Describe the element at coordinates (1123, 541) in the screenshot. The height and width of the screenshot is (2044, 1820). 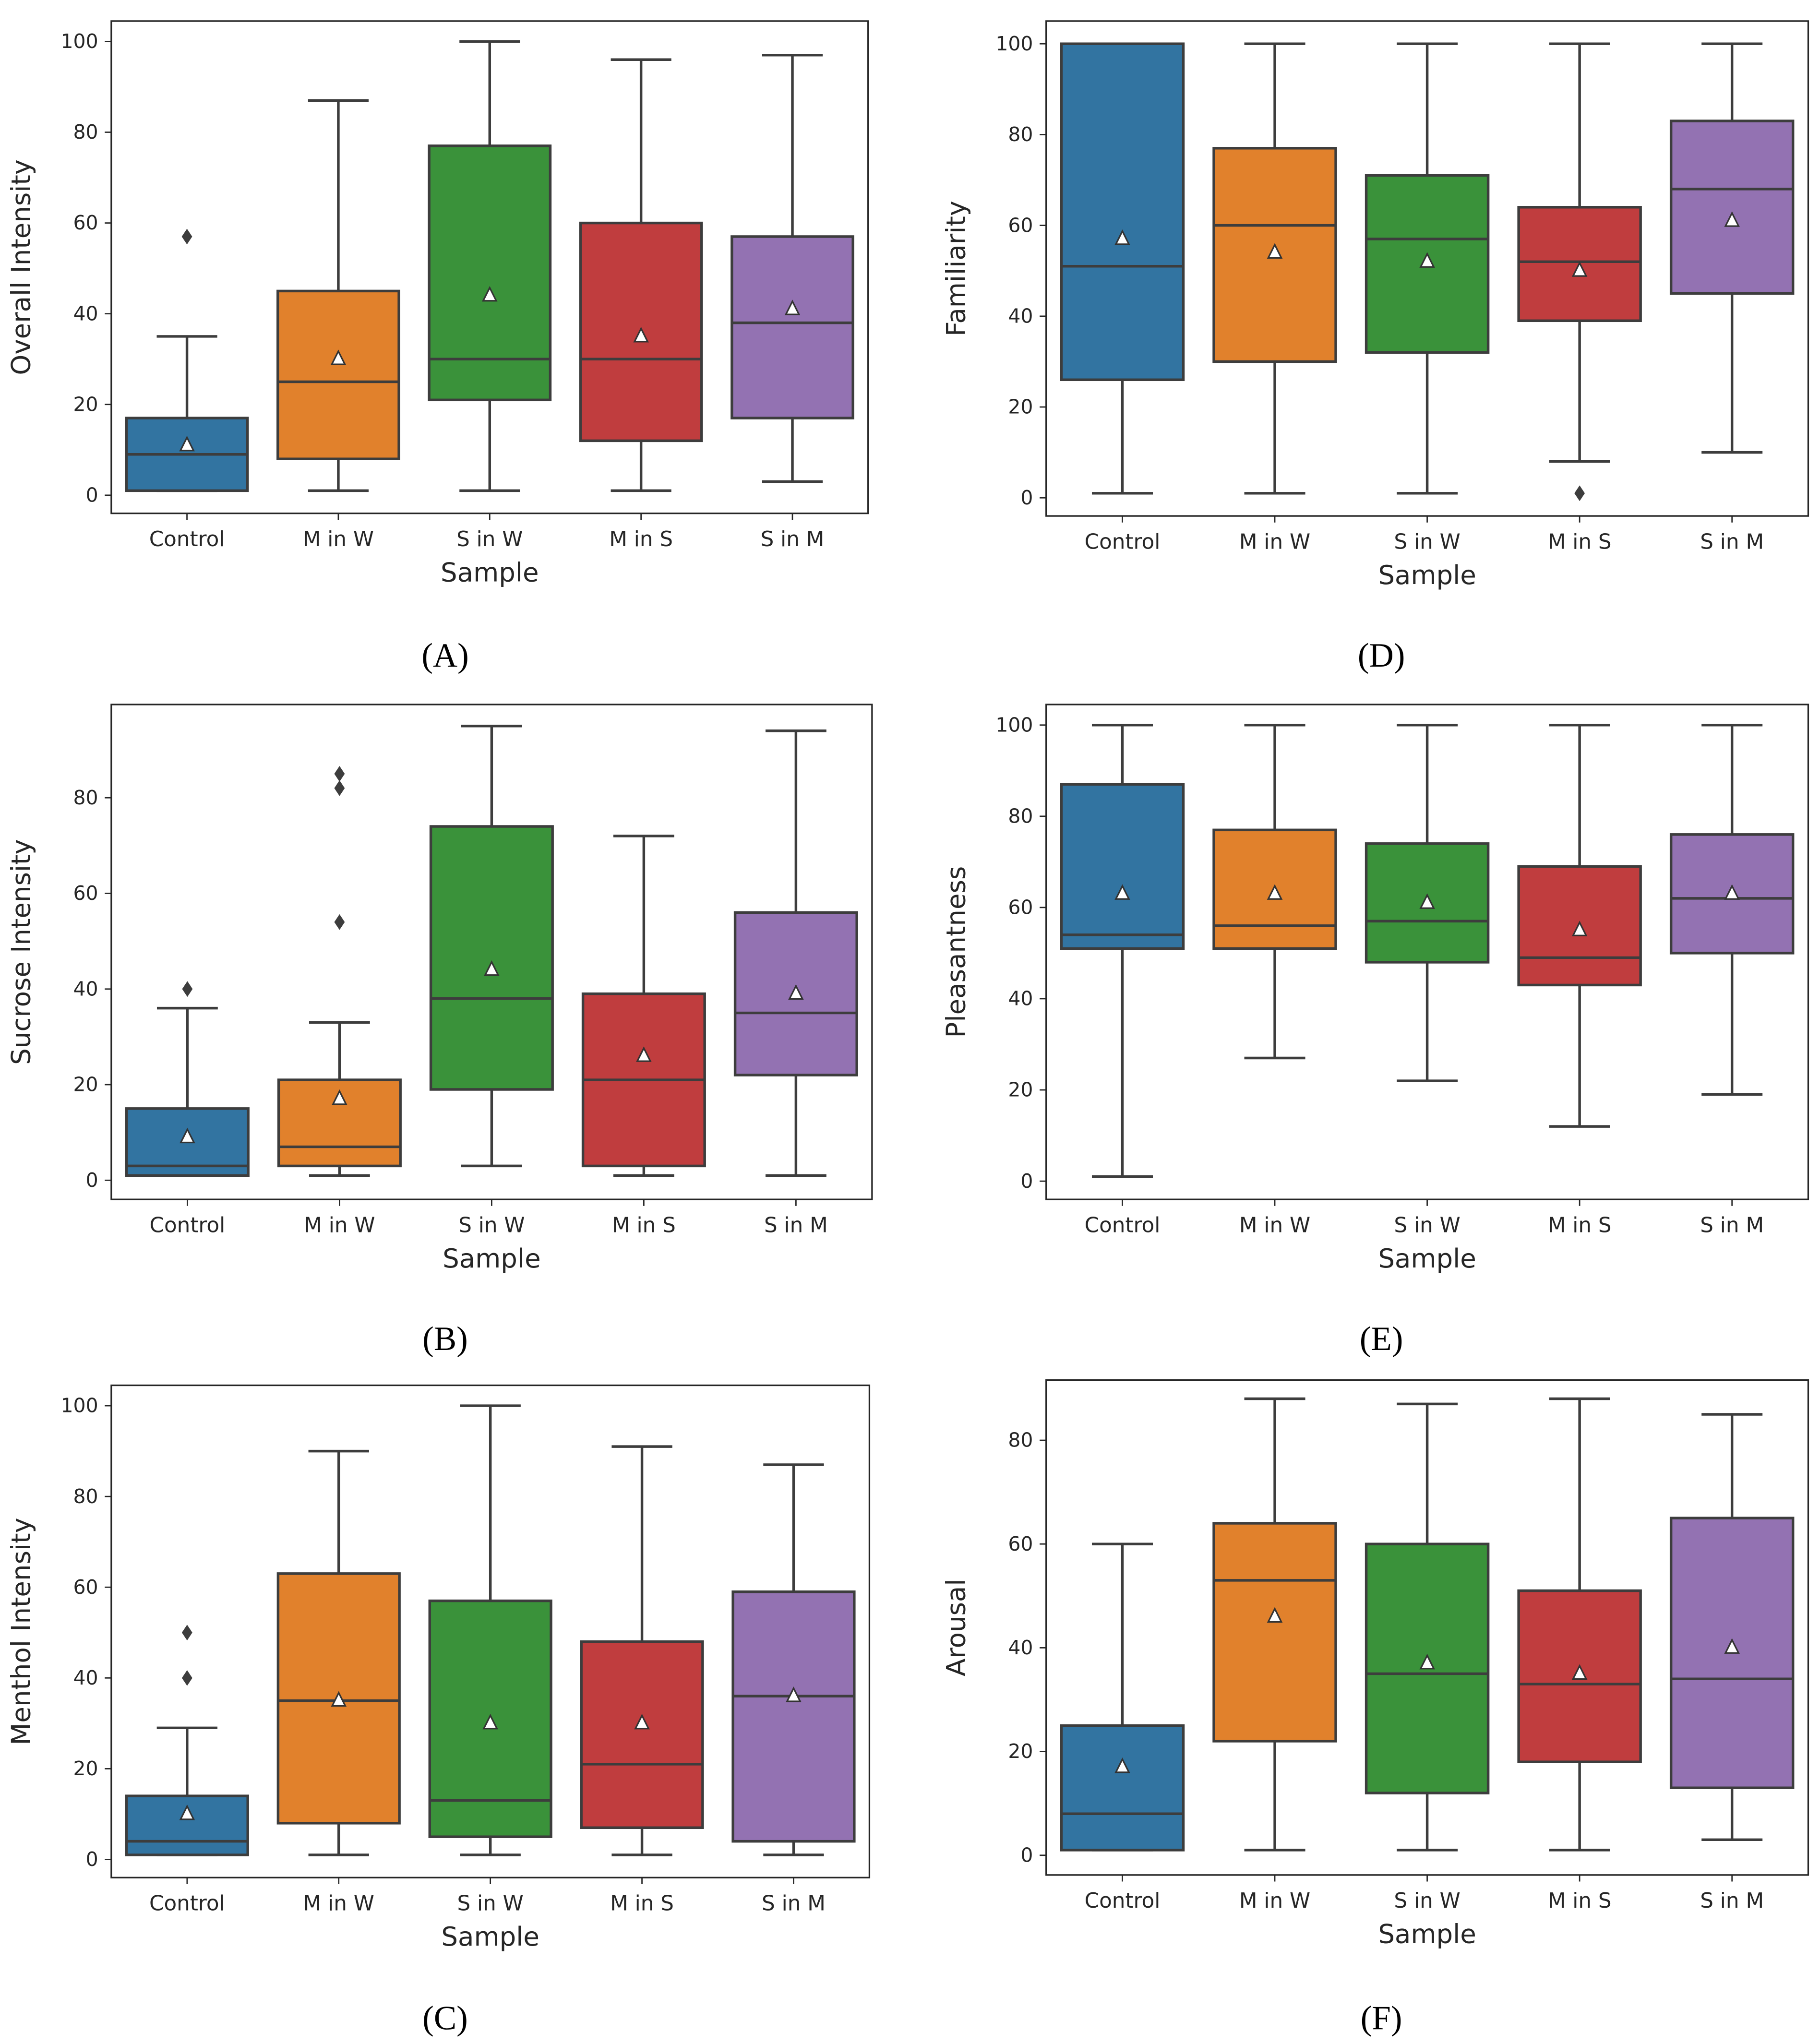
I see `x-tick-label: Control` at that location.